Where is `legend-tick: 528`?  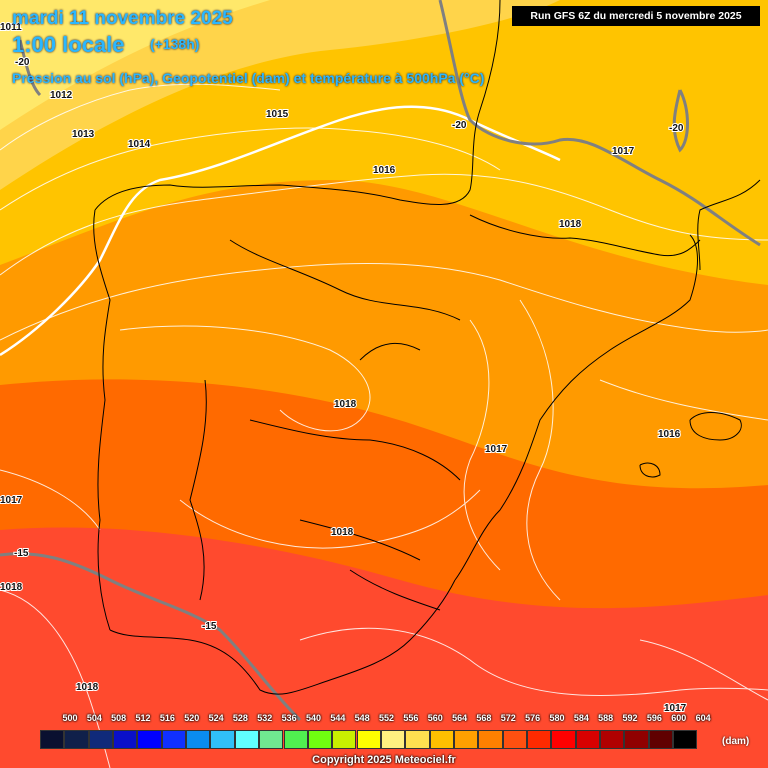
legend-tick: 528 is located at coordinates (240, 718).